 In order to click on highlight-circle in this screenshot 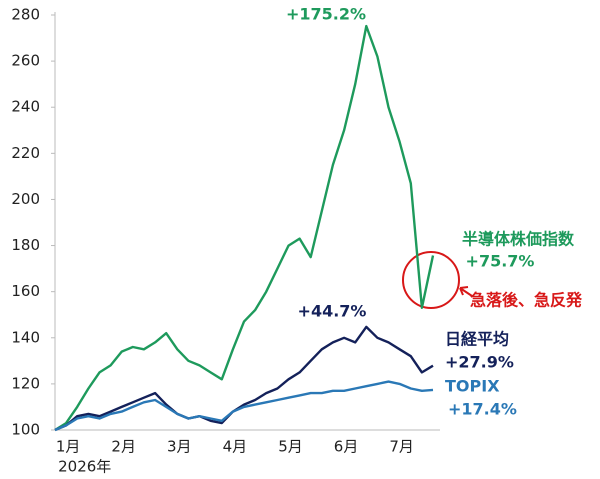, I will do `click(431, 280)`.